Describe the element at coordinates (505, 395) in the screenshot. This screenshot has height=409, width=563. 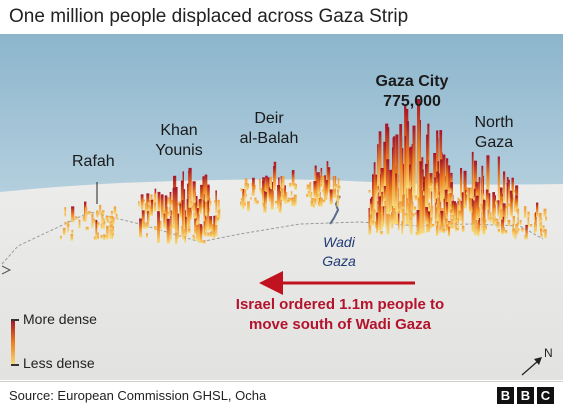
I see `bbc-logo-letter-1: B` at that location.